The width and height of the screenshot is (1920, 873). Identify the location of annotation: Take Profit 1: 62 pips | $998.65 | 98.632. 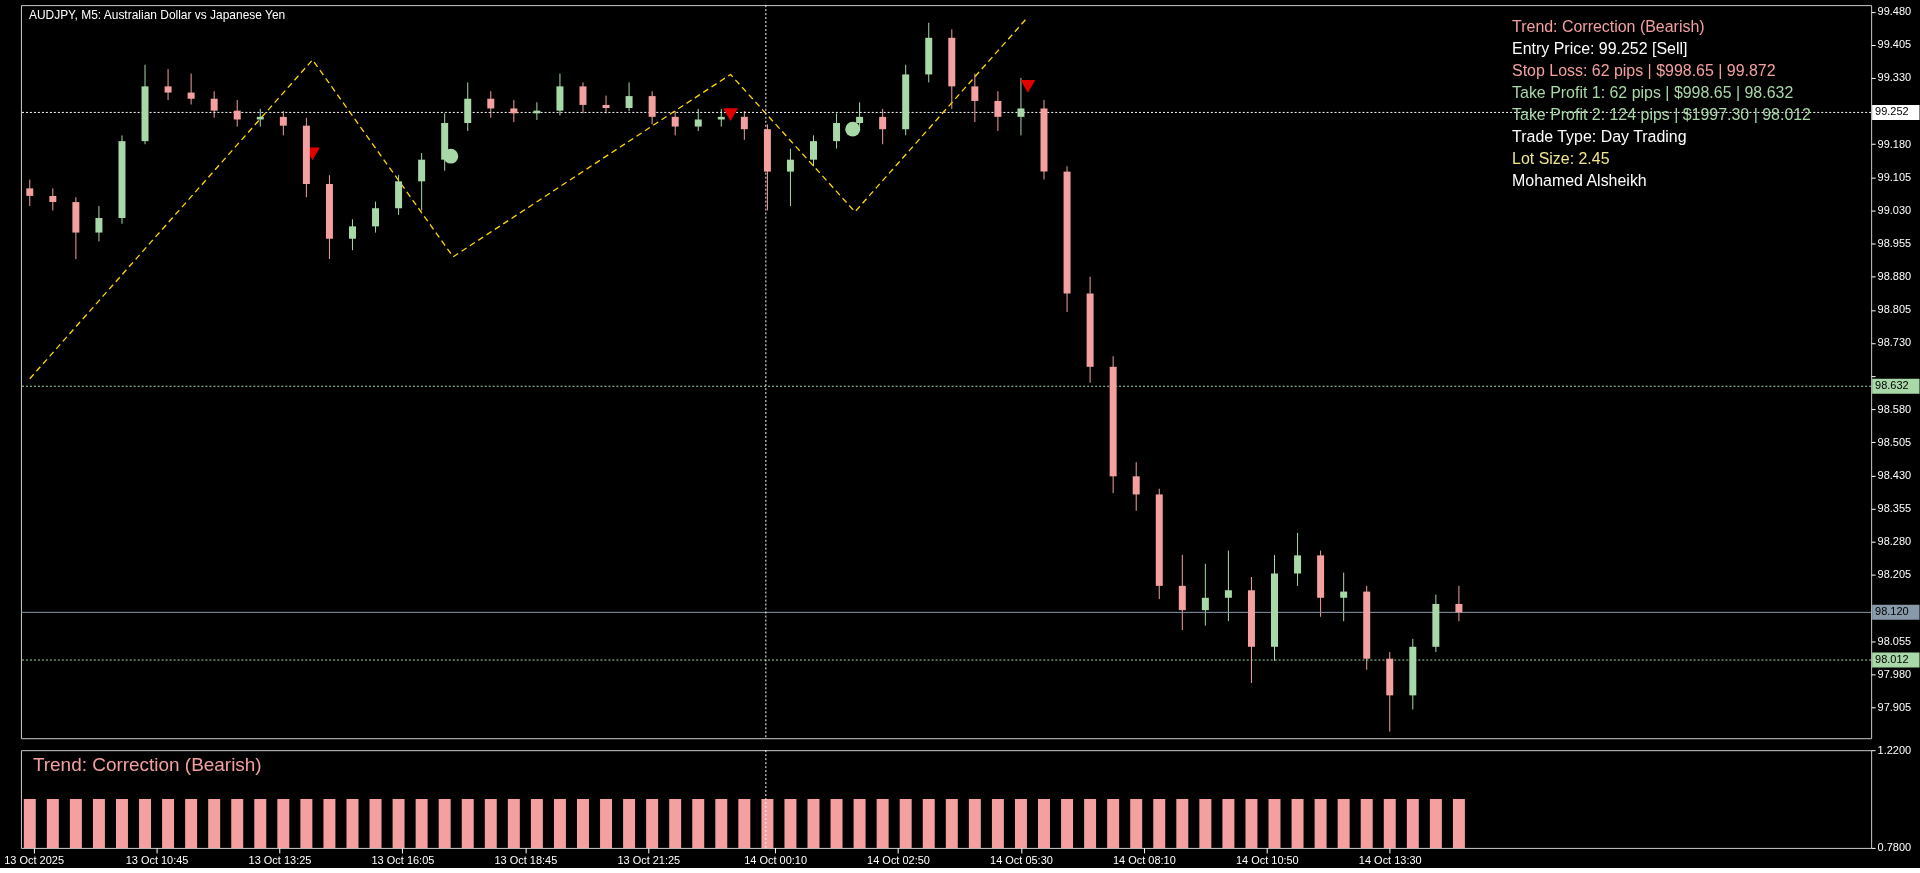
(1653, 92).